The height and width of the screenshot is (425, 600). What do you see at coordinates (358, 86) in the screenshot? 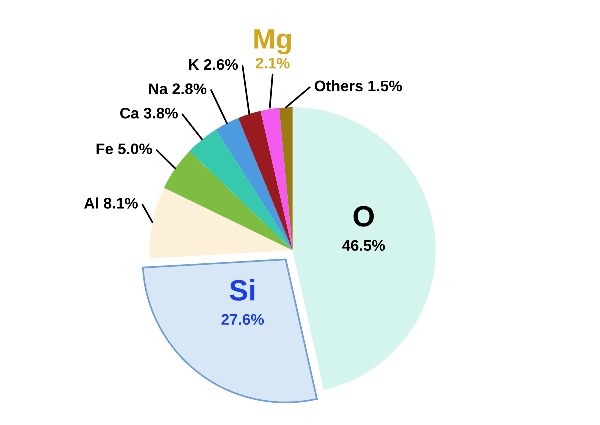
I see `slice-label: Others 1.5%` at bounding box center [358, 86].